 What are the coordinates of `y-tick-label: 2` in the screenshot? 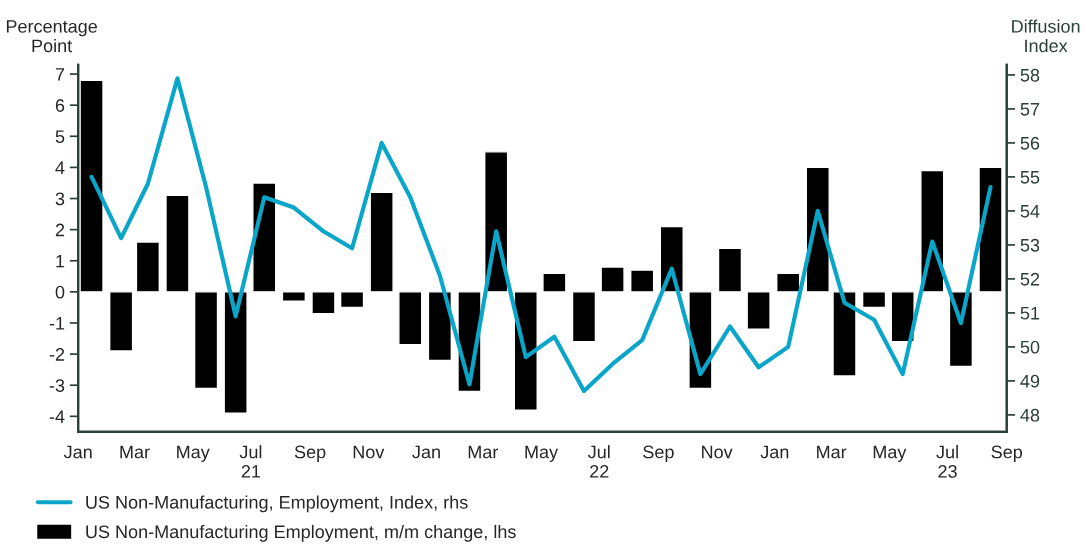 It's located at (60, 230).